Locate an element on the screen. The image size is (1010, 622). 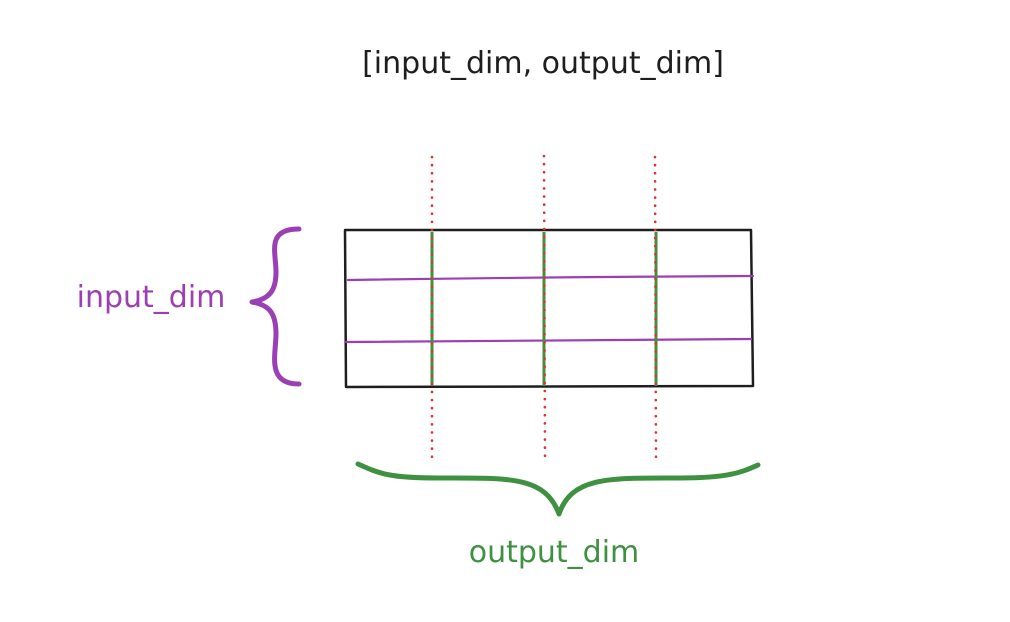
output-dim-label: output_dim is located at coordinates (554, 552).